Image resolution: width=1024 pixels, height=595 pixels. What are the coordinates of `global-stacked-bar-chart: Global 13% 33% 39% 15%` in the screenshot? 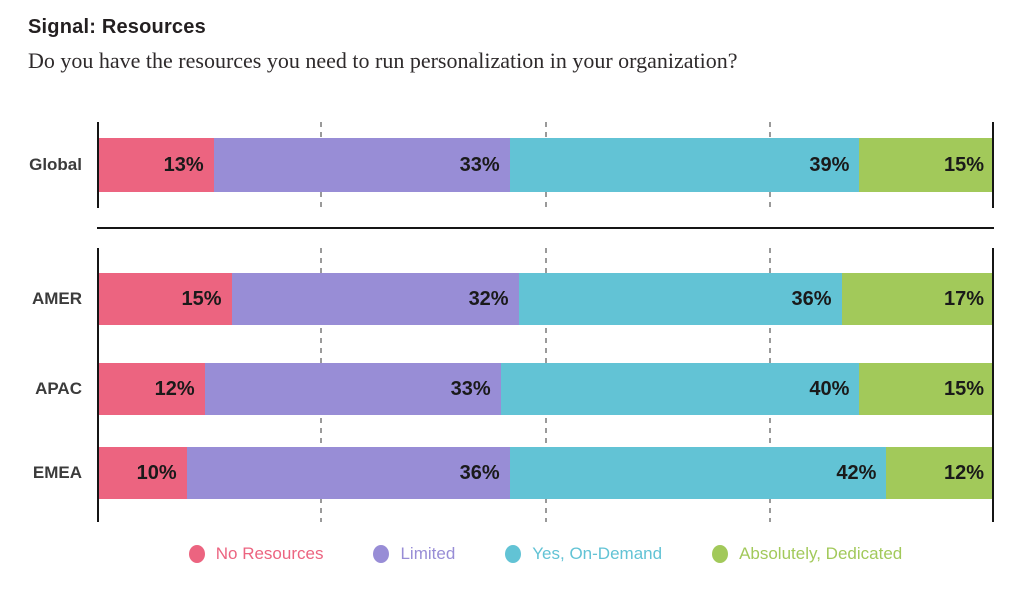 It's located at (511, 165).